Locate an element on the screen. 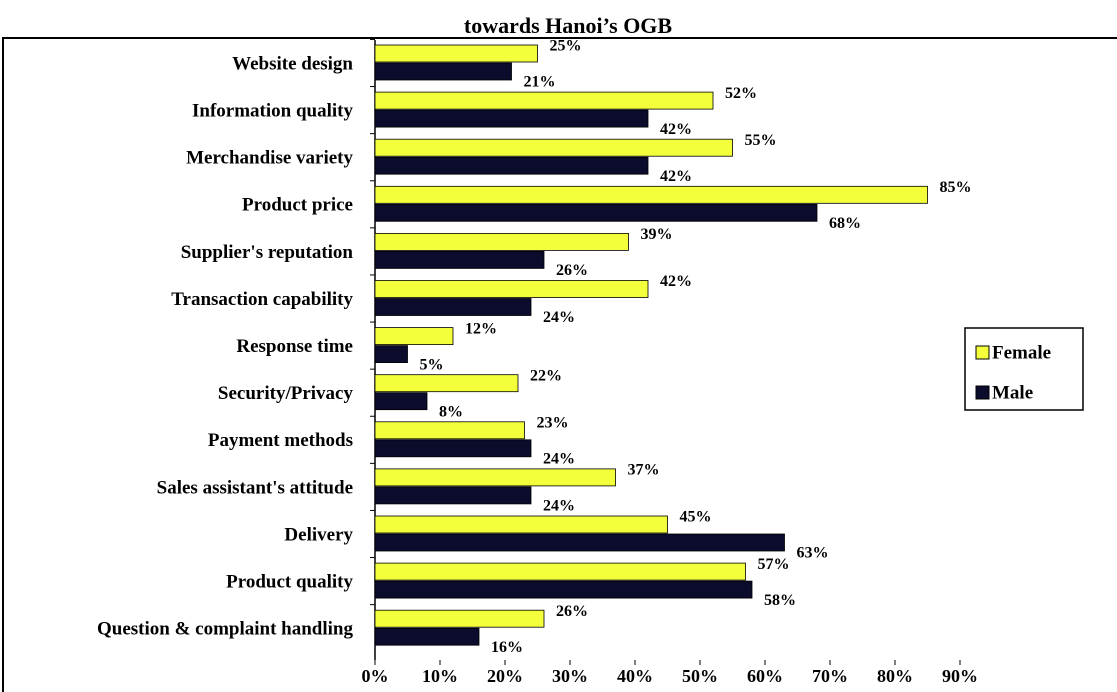 The width and height of the screenshot is (1117, 692). value-label: 39% is located at coordinates (657, 234).